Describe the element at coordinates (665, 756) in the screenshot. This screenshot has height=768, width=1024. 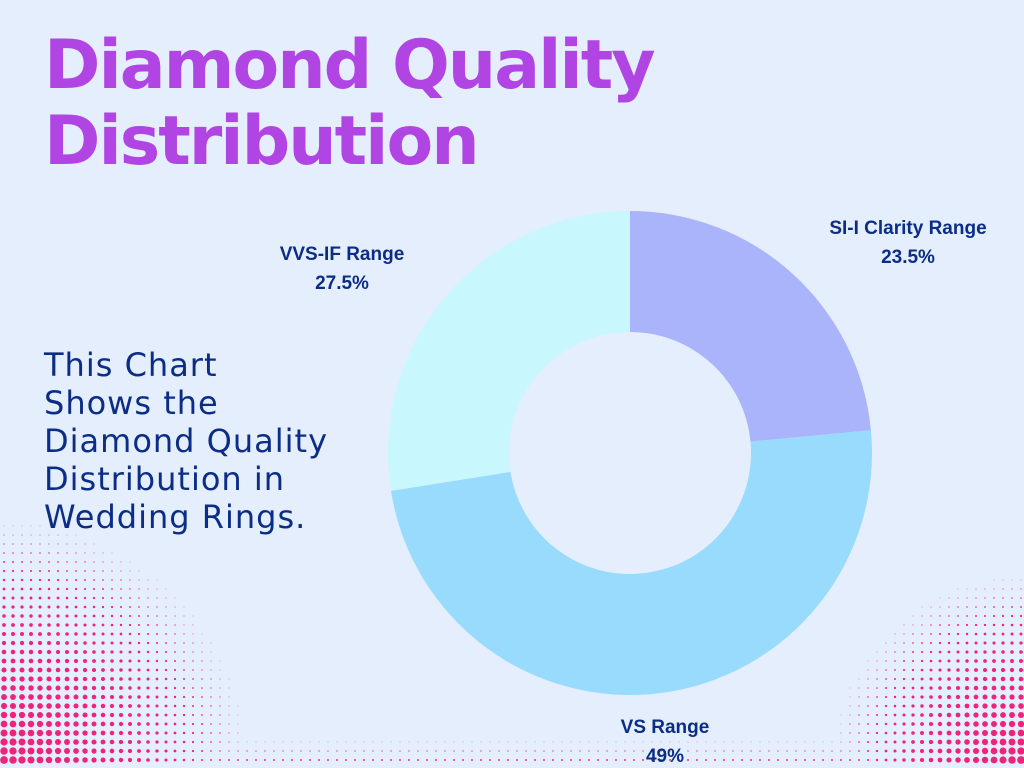
I see `slice-value-label: 49%` at that location.